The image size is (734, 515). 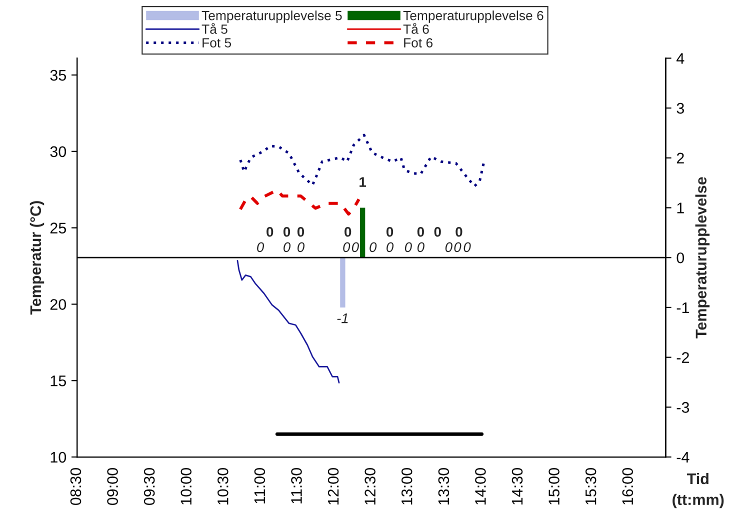 I want to click on y-tick-label: 20, so click(x=58, y=304).